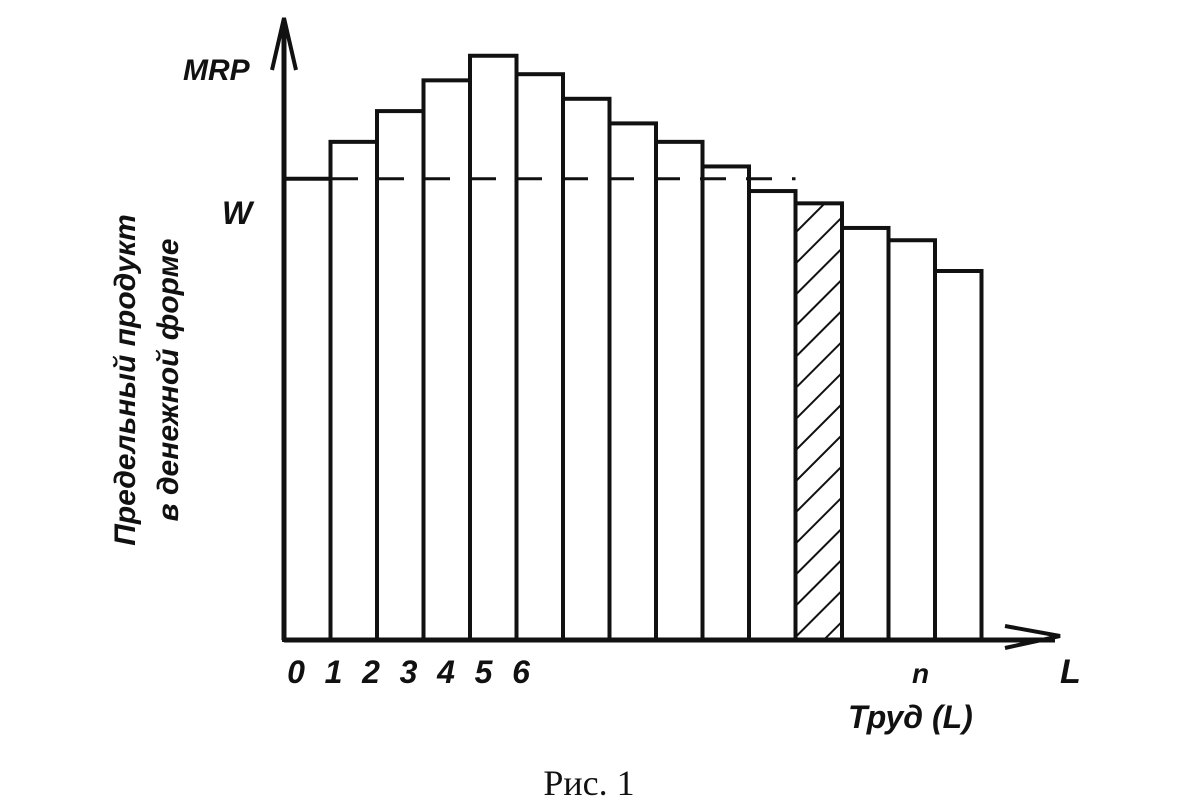 This screenshot has width=1178, height=807. Describe the element at coordinates (1070, 672) in the screenshot. I see `x-axis-label: L` at that location.